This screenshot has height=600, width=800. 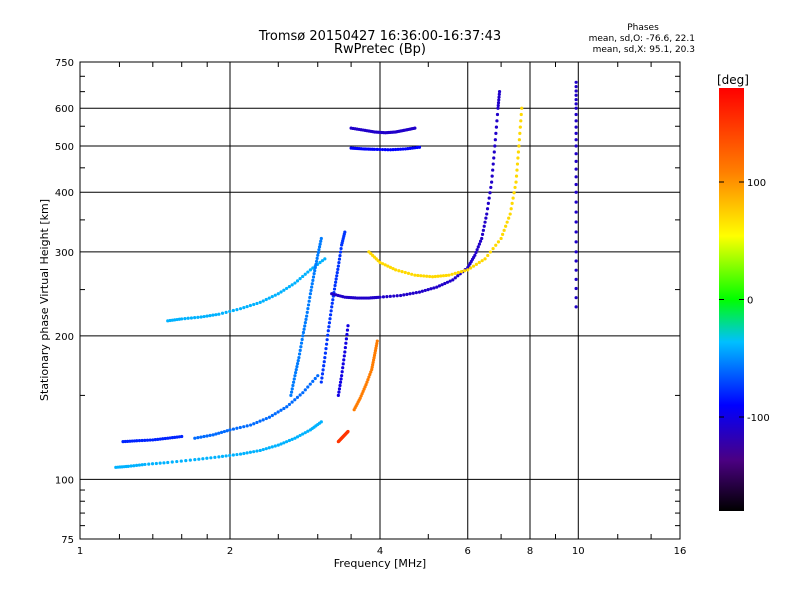 I want to click on chart-subtitle: RwPretec (Bp), so click(x=380, y=49).